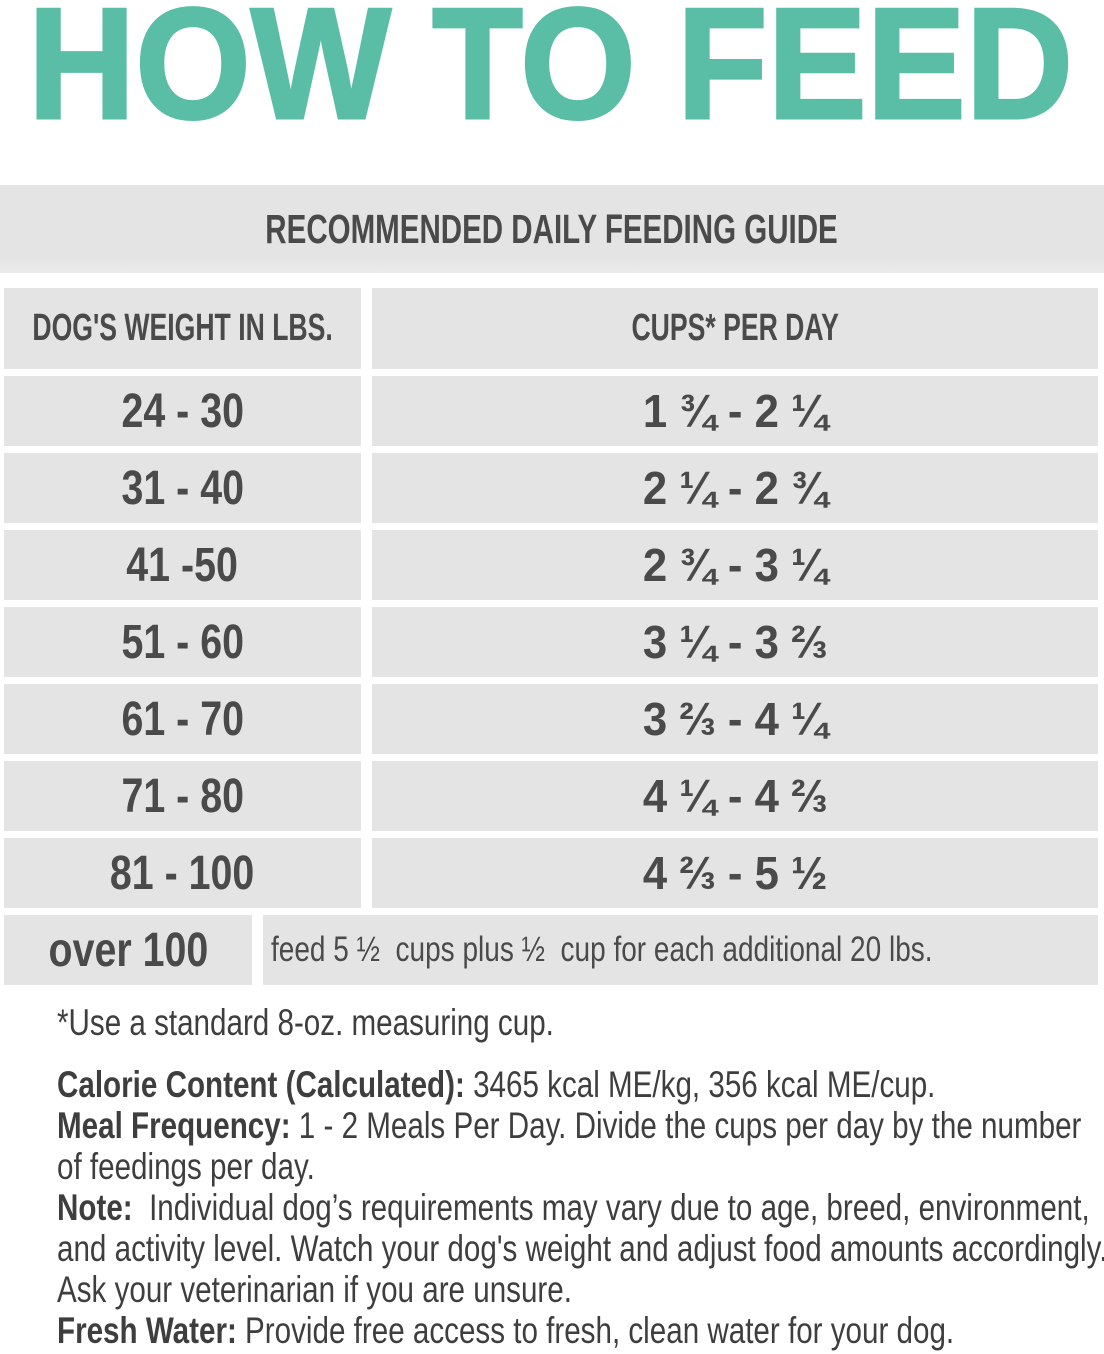 The width and height of the screenshot is (1104, 1354). I want to click on table-row: 81 - 100 4 ⅔ - 5 ½, so click(551, 873).